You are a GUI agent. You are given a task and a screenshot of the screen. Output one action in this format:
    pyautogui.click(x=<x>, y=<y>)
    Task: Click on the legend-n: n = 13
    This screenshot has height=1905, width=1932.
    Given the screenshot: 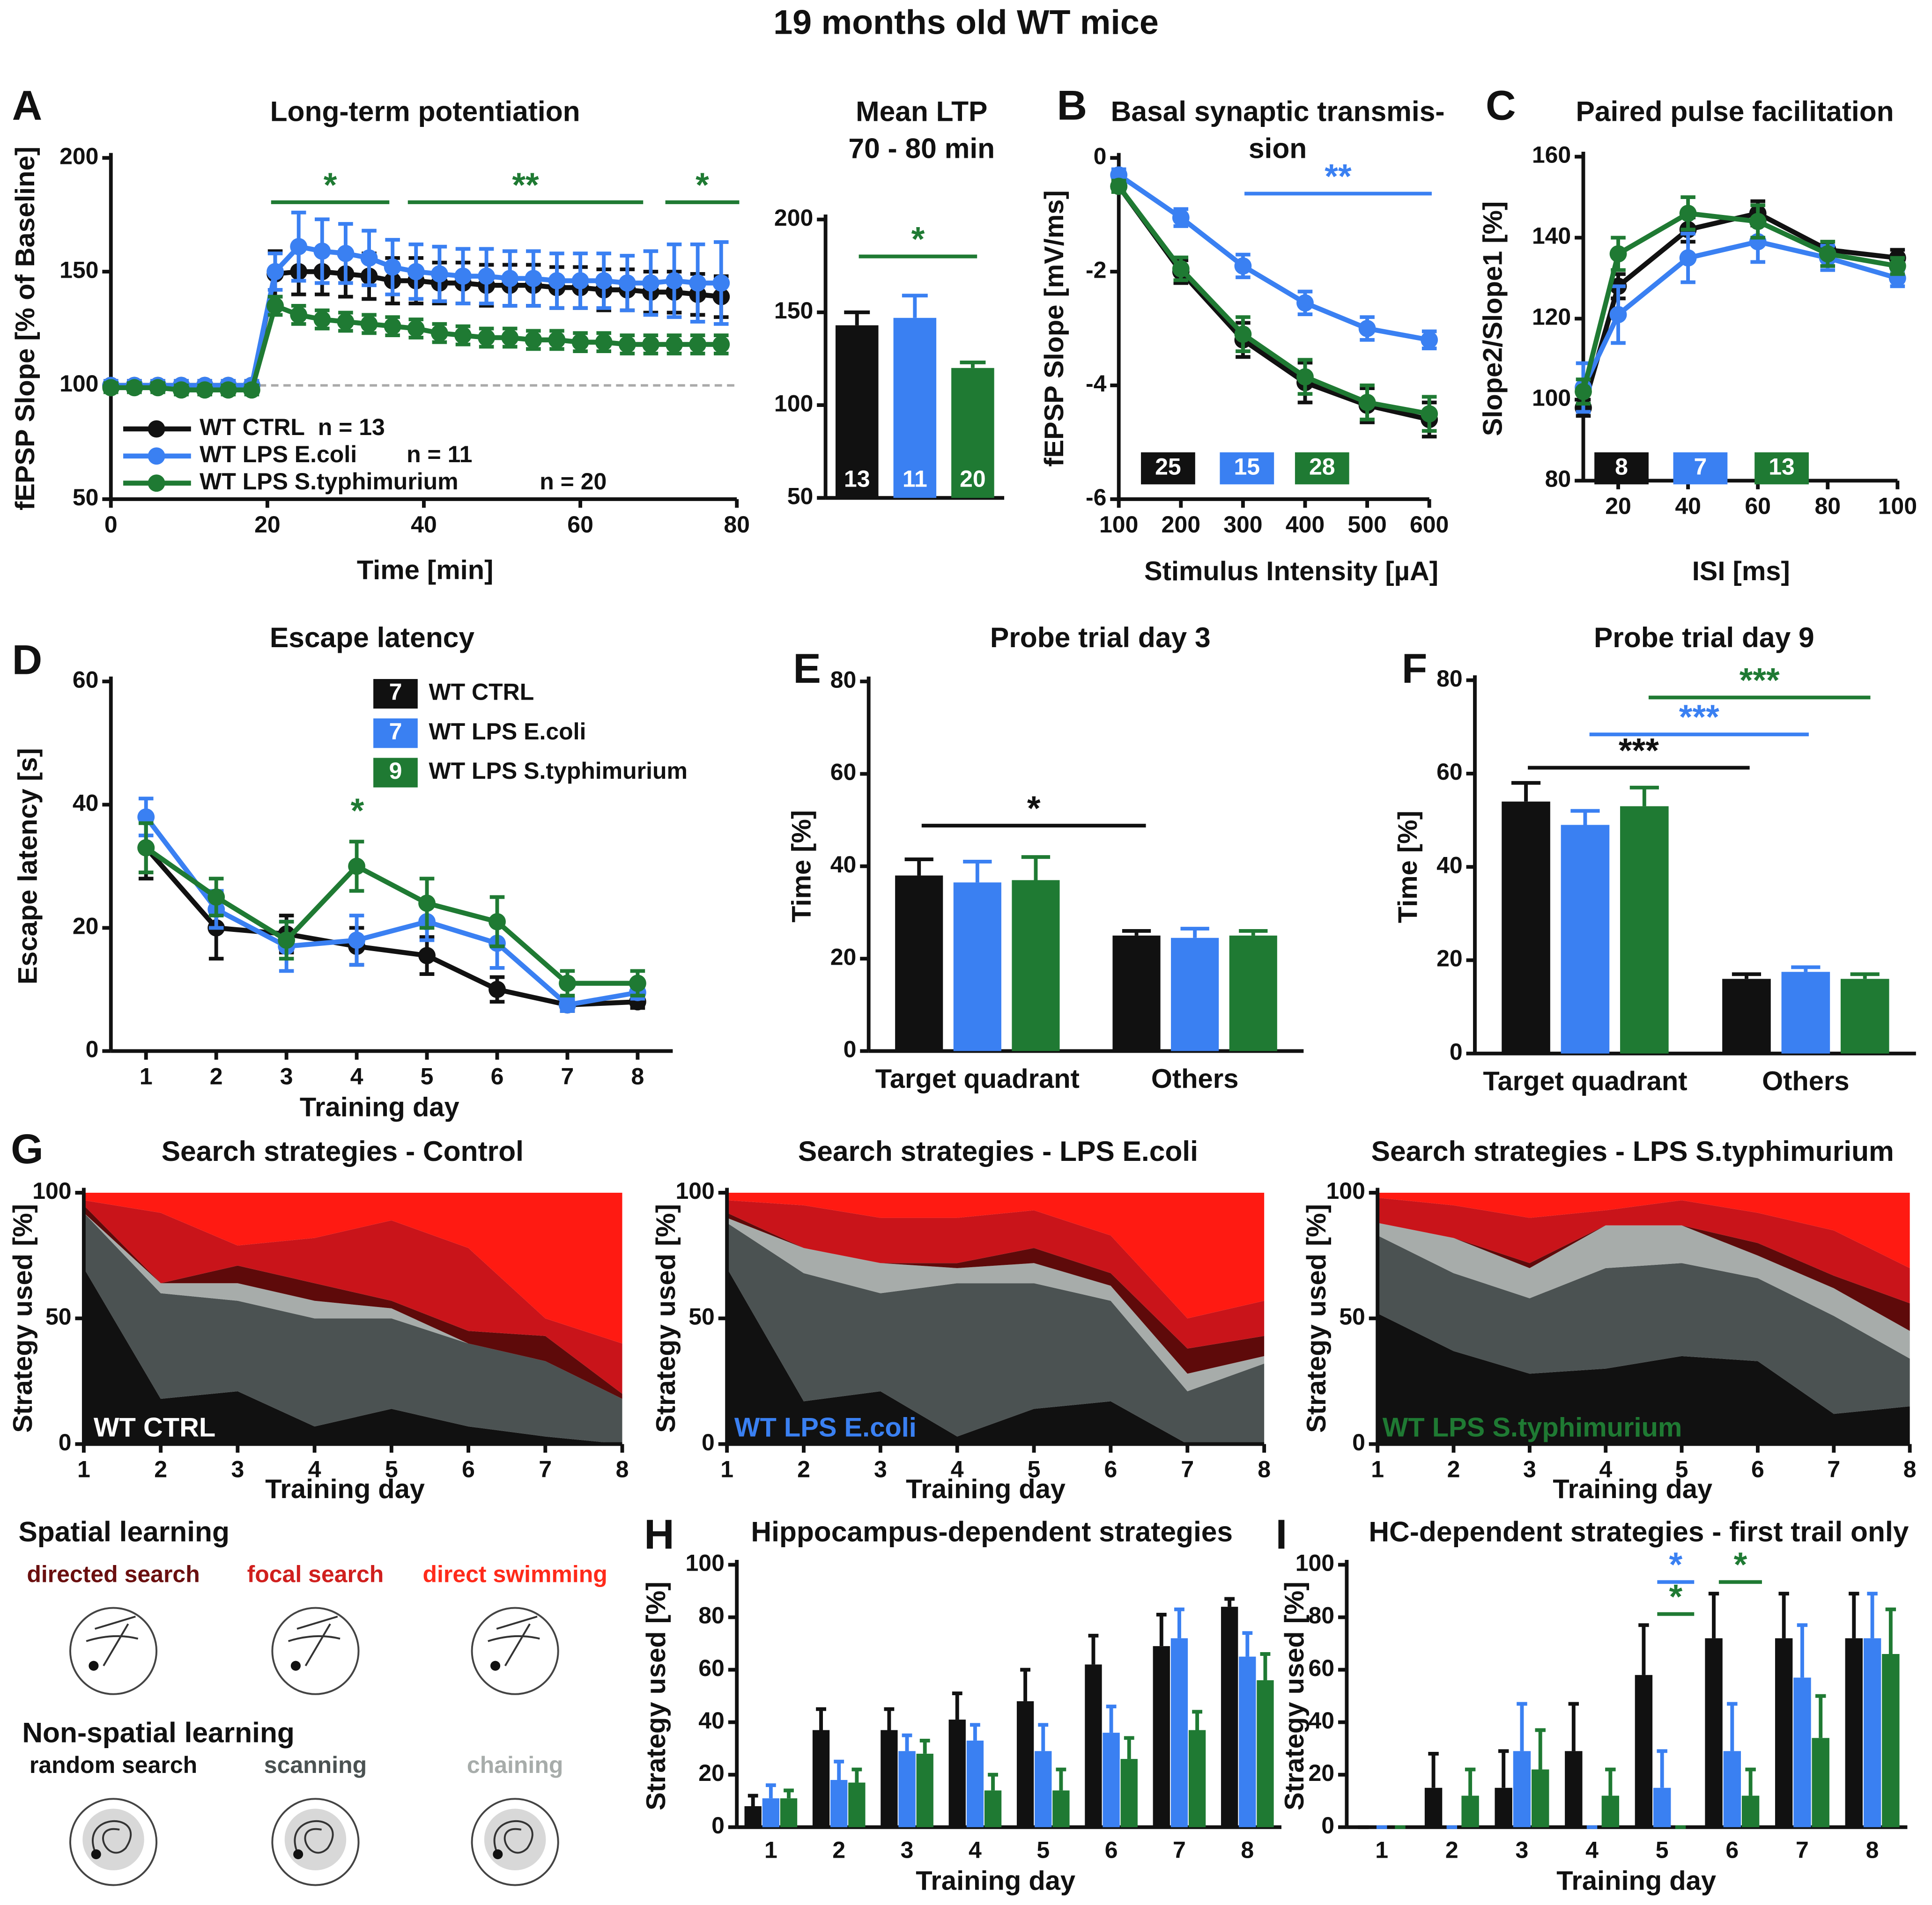 What is the action you would take?
    pyautogui.click(x=351, y=427)
    